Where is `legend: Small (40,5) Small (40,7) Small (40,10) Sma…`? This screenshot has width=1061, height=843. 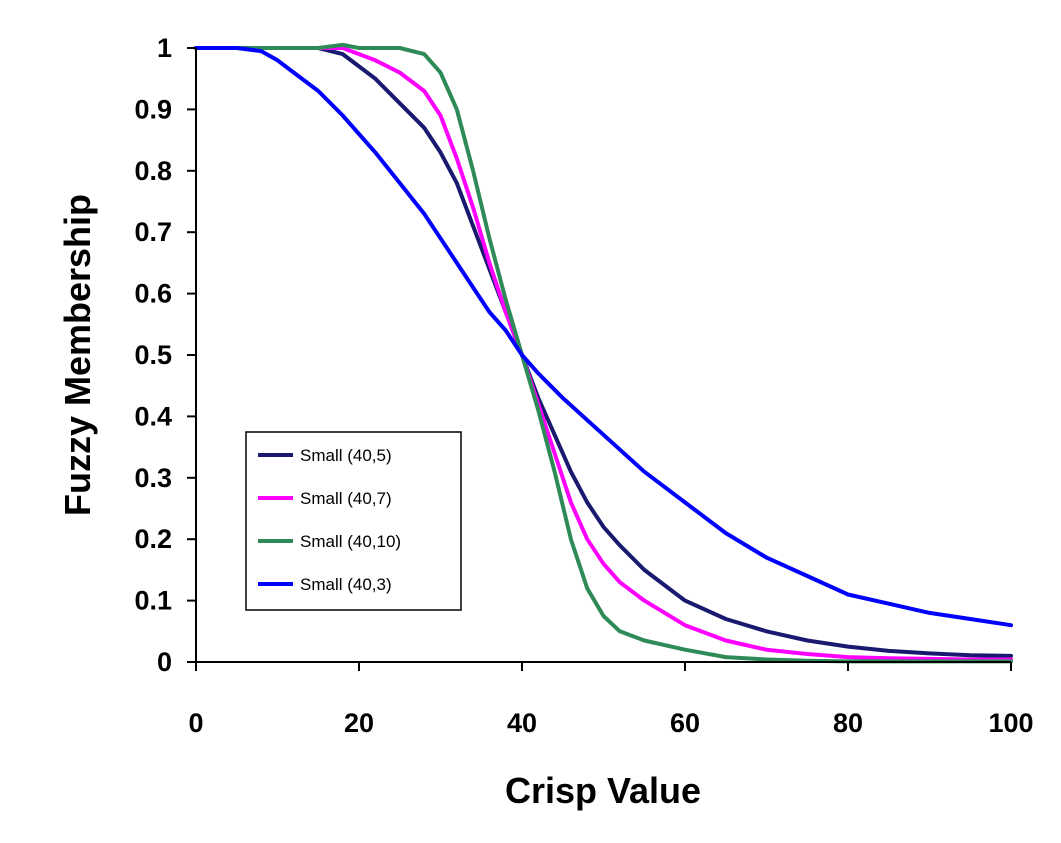
legend: Small (40,5) Small (40,7) Small (40,10) Sma… is located at coordinates (353, 521).